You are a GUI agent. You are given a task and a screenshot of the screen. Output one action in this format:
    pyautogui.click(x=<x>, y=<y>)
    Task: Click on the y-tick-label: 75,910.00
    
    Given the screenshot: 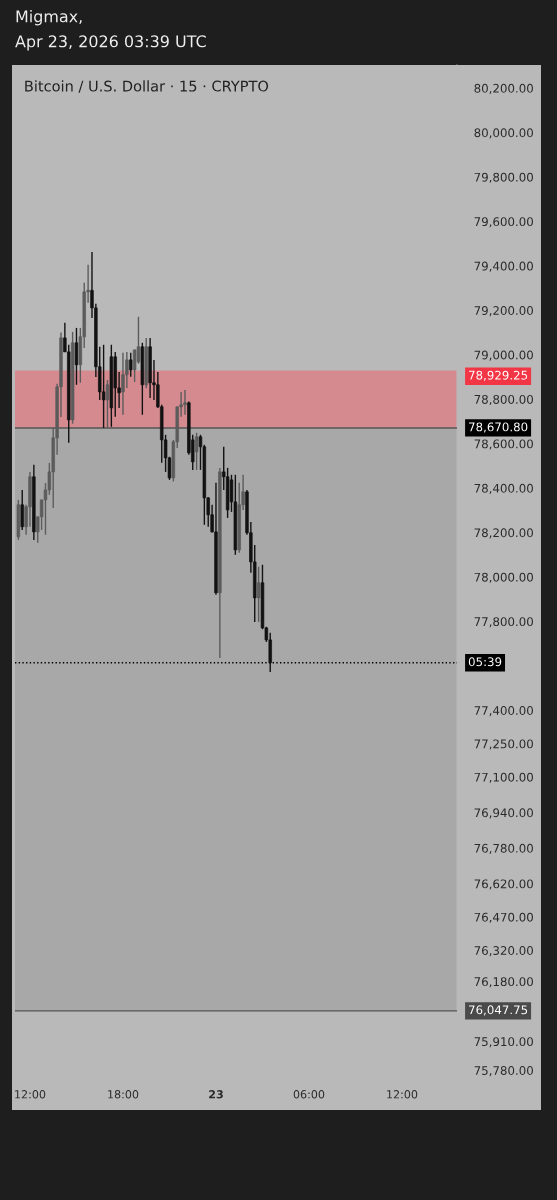 What is the action you would take?
    pyautogui.click(x=503, y=1042)
    